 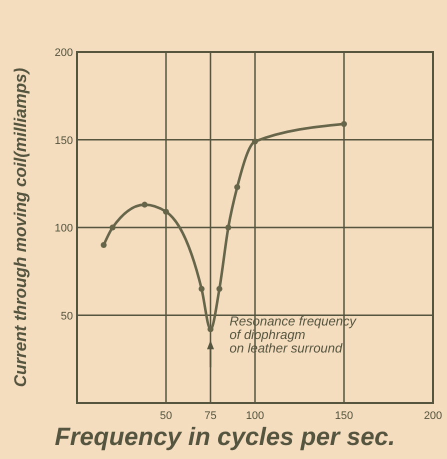 I want to click on y-tick-label: 100, so click(x=63, y=228).